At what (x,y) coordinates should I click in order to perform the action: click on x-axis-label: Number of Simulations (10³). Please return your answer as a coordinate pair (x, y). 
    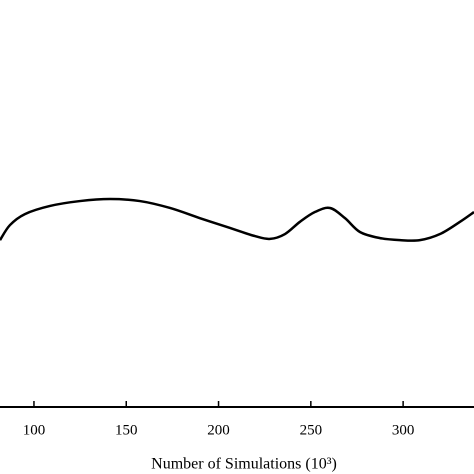
    Looking at the image, I should click on (244, 464).